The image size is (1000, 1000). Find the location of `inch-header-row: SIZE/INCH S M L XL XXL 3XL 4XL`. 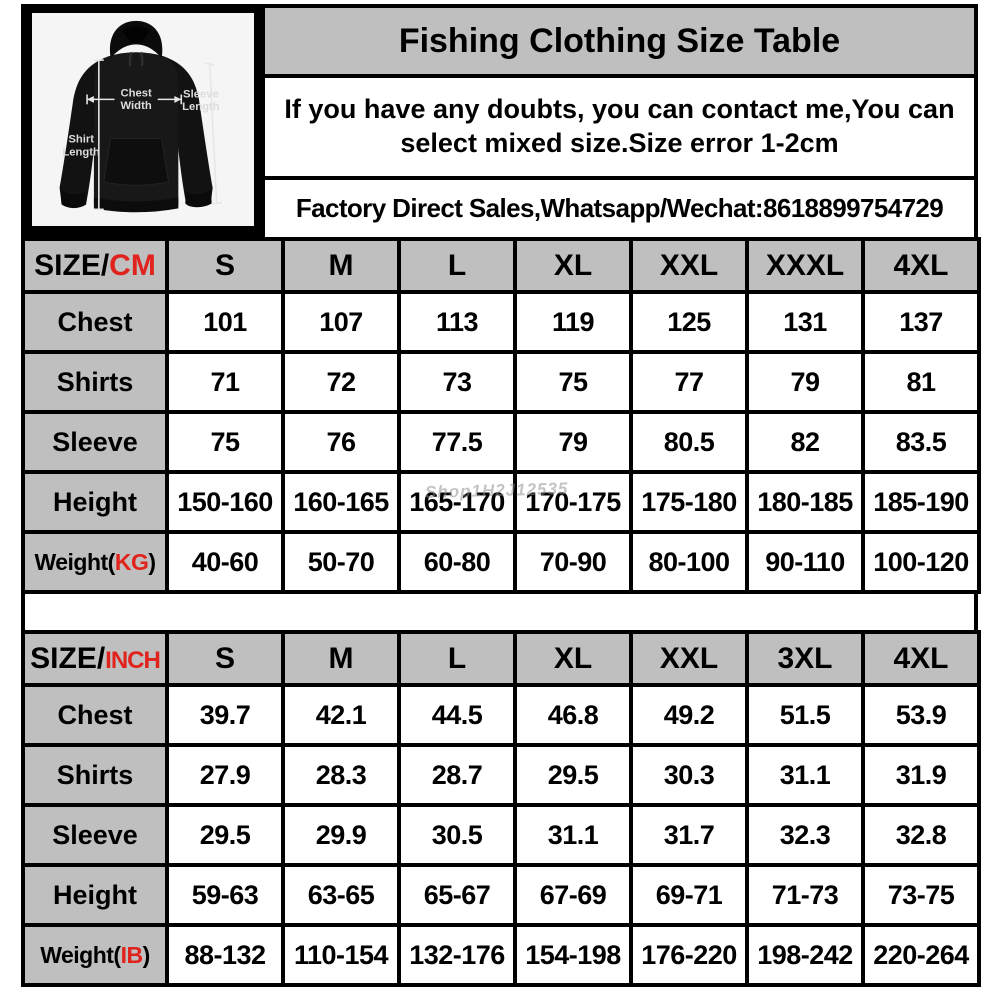

inch-header-row: SIZE/INCH S M L XL XXL 3XL 4XL is located at coordinates (501, 658).